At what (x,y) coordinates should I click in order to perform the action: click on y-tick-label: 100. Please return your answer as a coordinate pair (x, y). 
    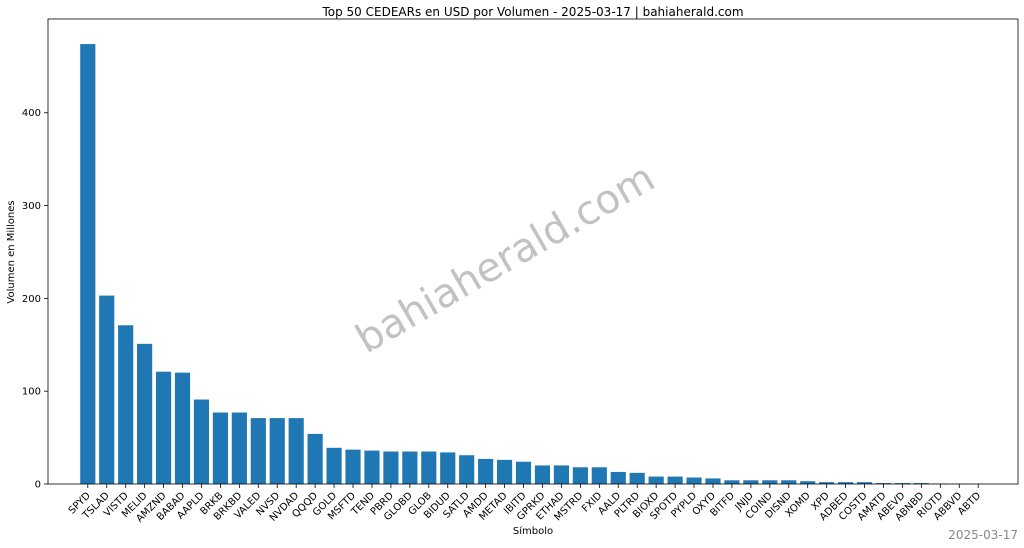
    Looking at the image, I should click on (31, 392).